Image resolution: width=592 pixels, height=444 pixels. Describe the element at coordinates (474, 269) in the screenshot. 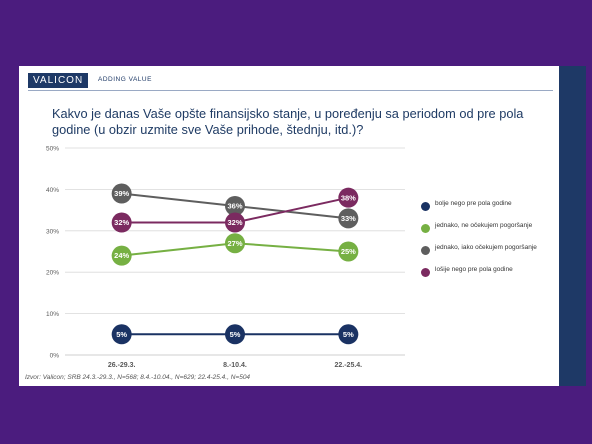

I see `legend-label: lošije nego pre pola godine` at that location.